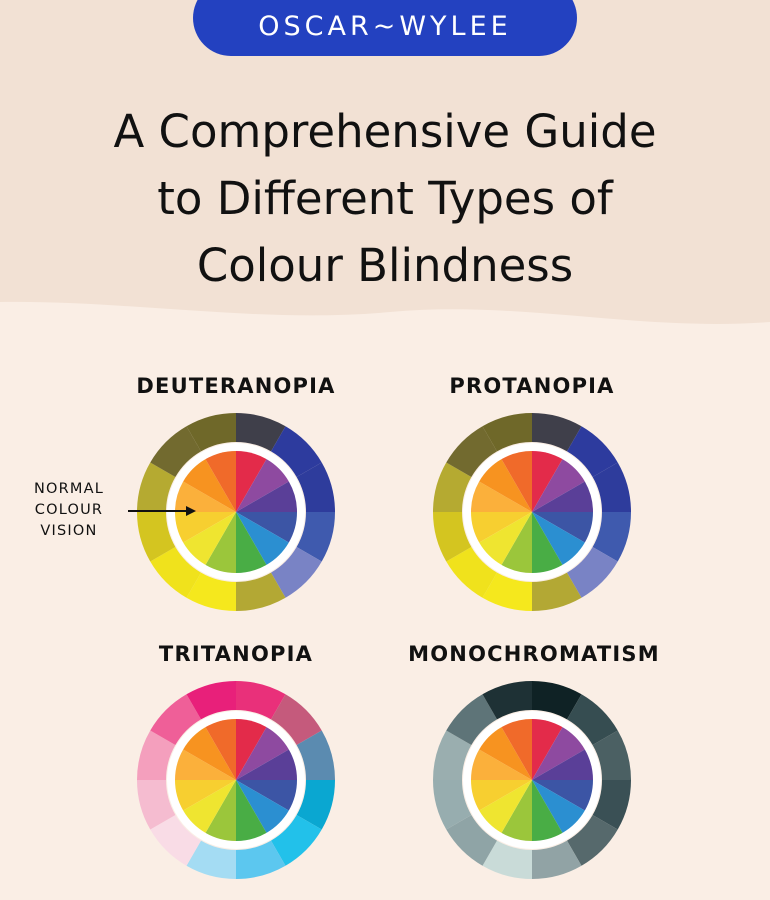  I want to click on normal-colour-vision-note: NORMAL COLOUR VISION, so click(69, 510).